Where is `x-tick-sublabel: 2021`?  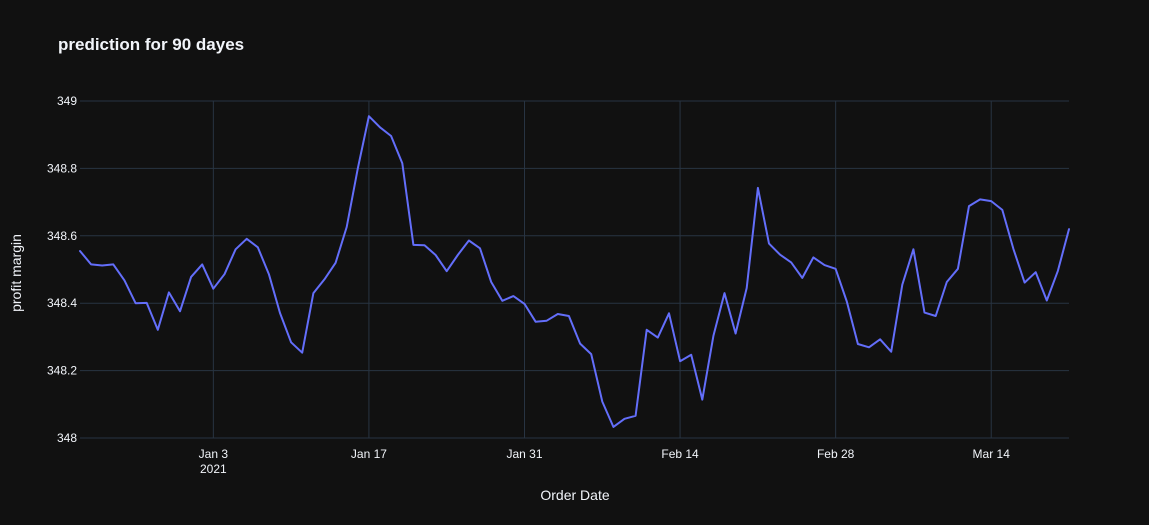
x-tick-sublabel: 2021 is located at coordinates (213, 469).